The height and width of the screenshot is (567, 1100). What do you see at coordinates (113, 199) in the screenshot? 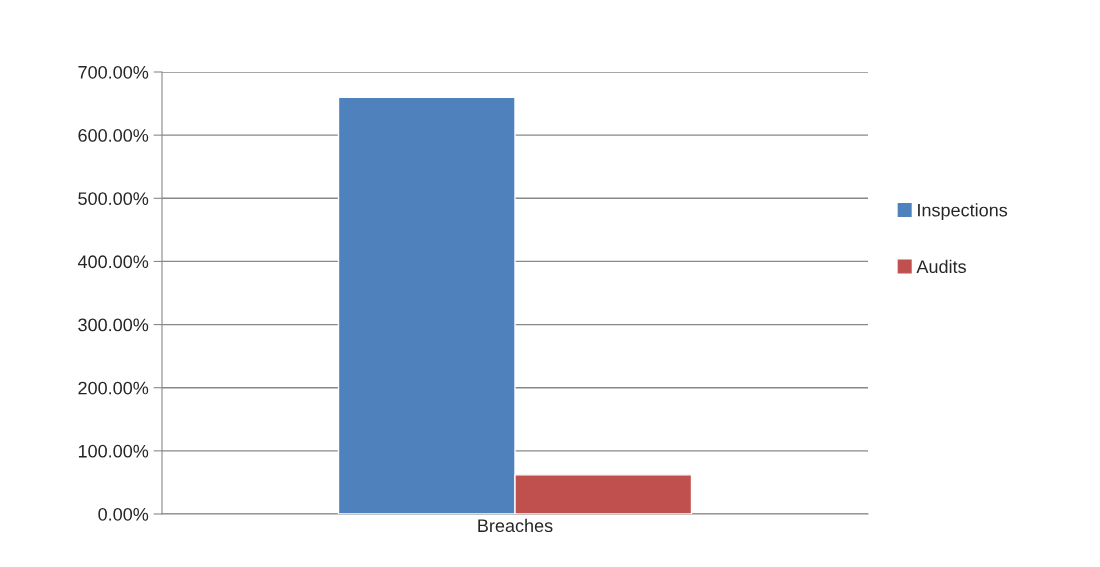
I see `y-tick-label: 500.00%` at bounding box center [113, 199].